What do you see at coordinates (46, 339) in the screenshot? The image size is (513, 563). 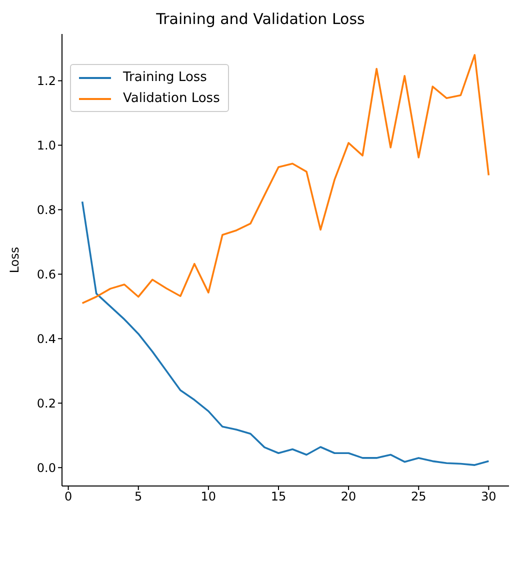 I see `y-tick-label: 0.4` at bounding box center [46, 339].